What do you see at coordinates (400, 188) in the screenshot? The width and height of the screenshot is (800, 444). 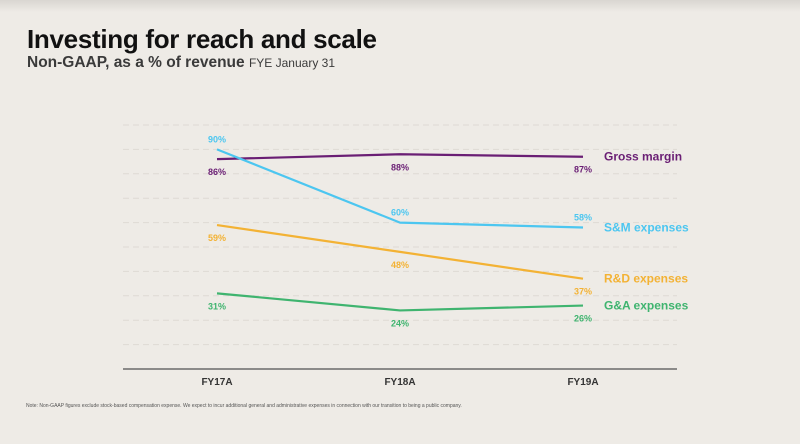 I see `series-line-s-m-expenses` at bounding box center [400, 188].